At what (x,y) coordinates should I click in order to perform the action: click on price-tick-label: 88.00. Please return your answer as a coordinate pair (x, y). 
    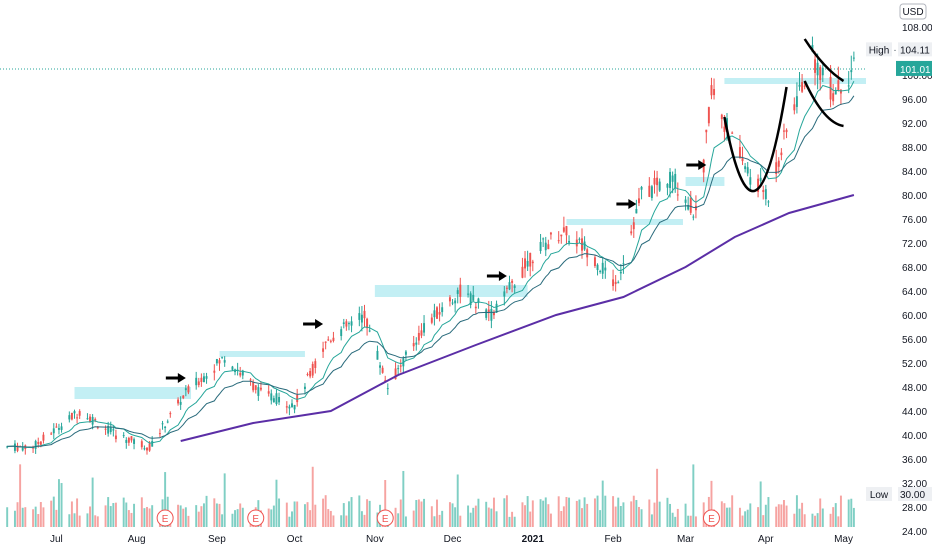
    Looking at the image, I should click on (914, 148).